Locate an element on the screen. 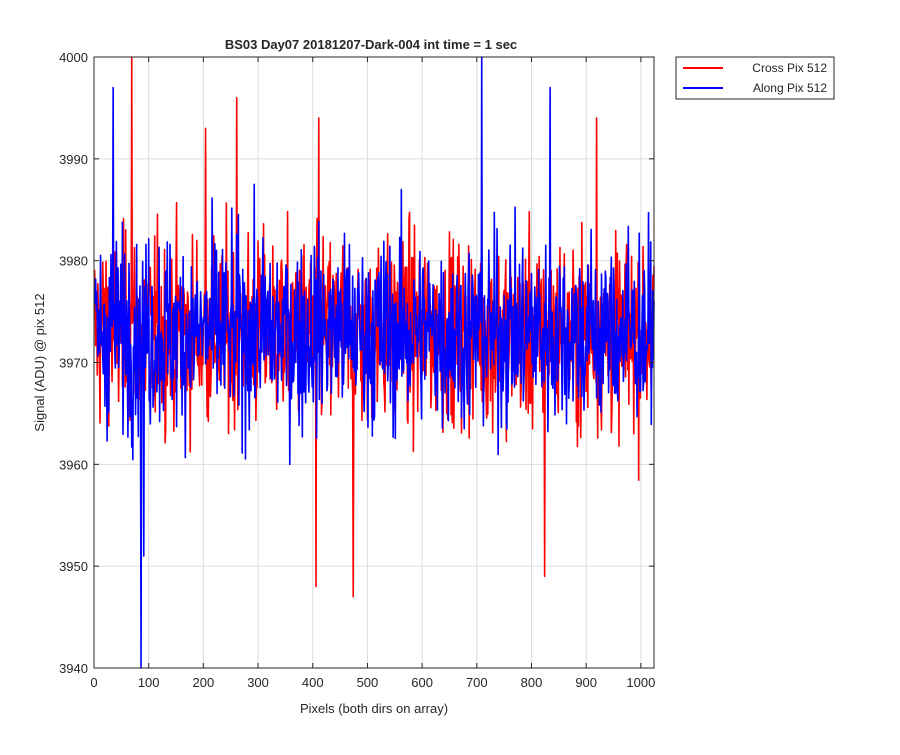 This screenshot has height=755, width=900. y-tick-label: 3940 is located at coordinates (73, 668).